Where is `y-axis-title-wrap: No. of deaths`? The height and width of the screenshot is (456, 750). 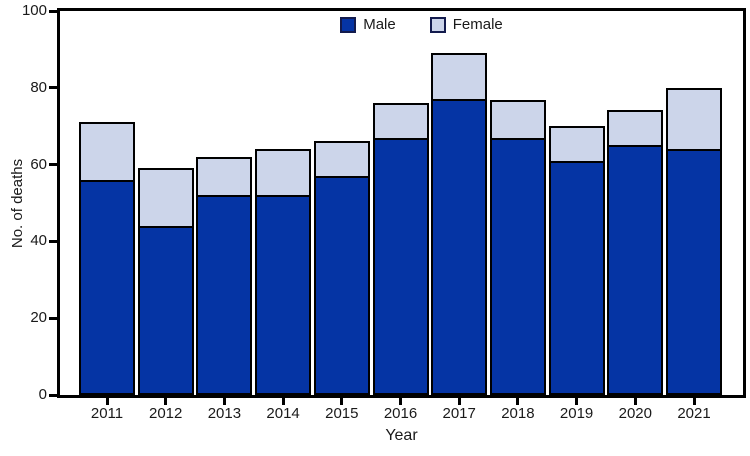
y-axis-title-wrap: No. of deaths is located at coordinates (18, 203).